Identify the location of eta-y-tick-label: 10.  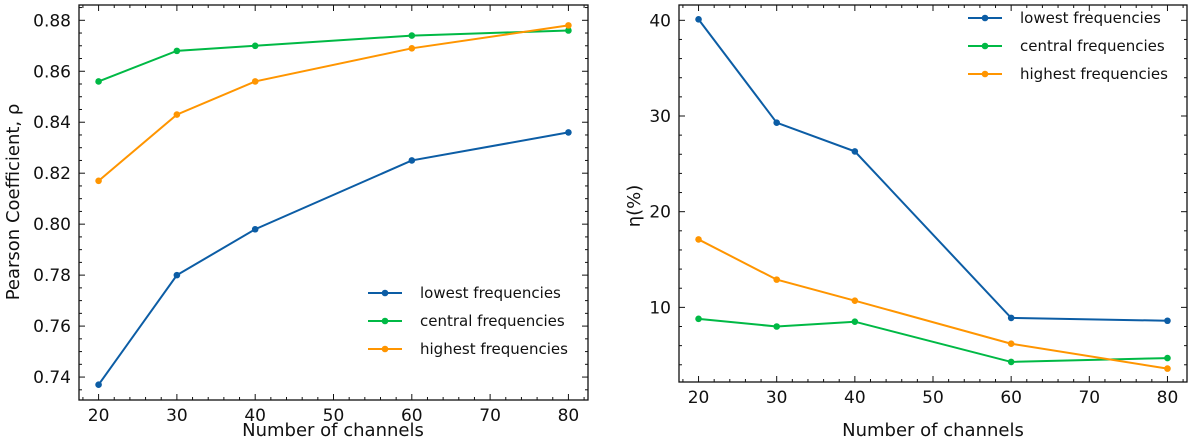
(660, 308).